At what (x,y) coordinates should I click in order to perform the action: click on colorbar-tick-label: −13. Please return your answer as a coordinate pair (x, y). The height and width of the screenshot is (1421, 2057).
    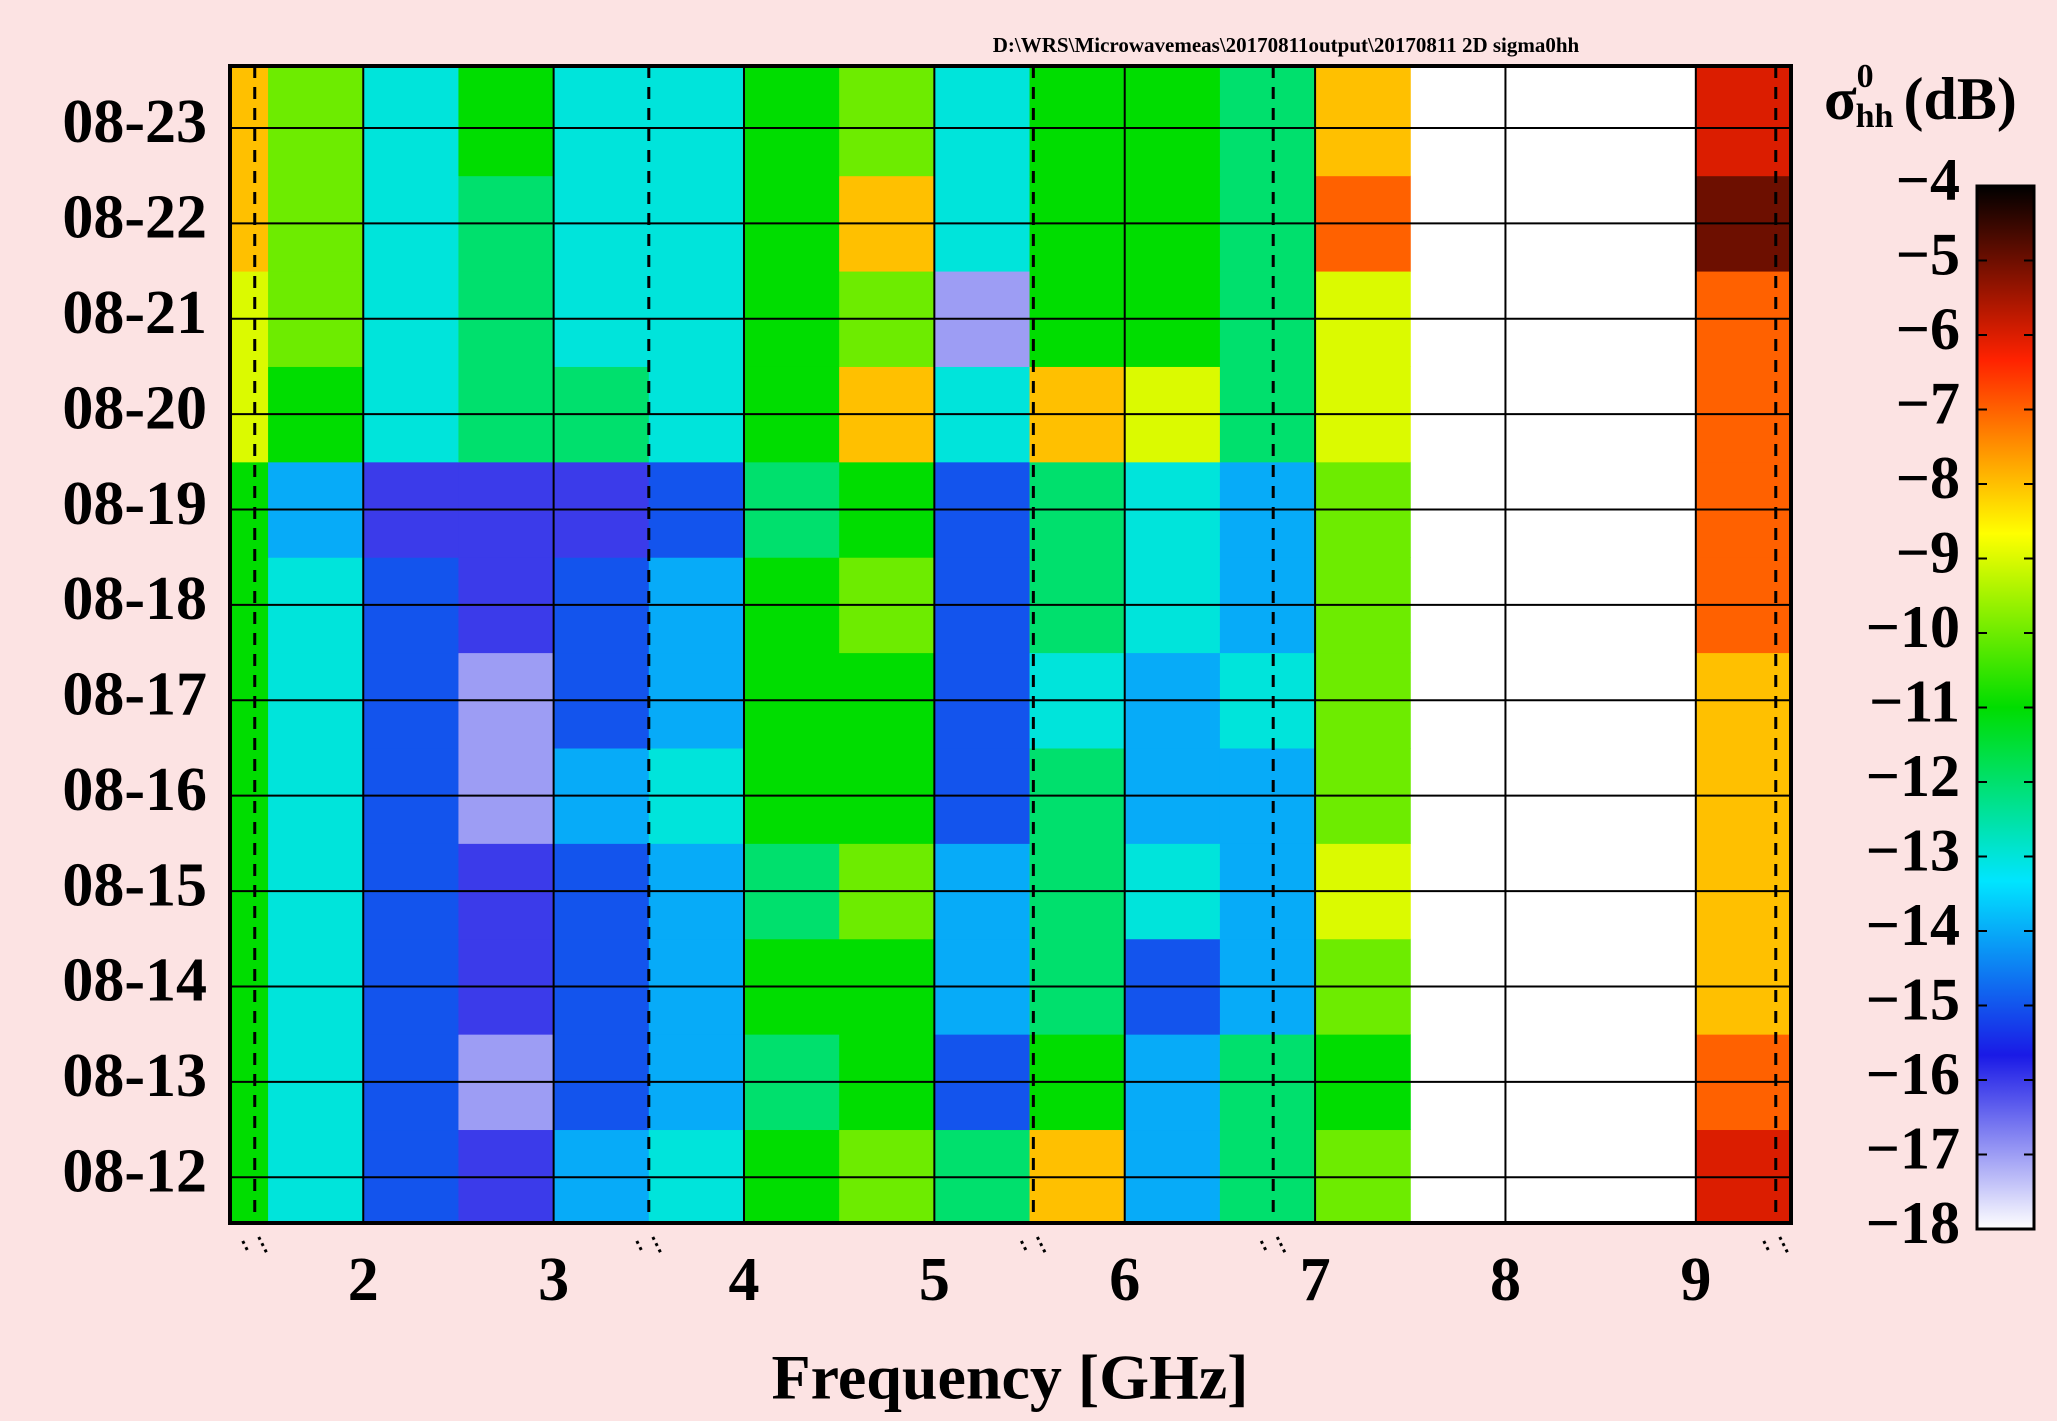
    Looking at the image, I should click on (1913, 850).